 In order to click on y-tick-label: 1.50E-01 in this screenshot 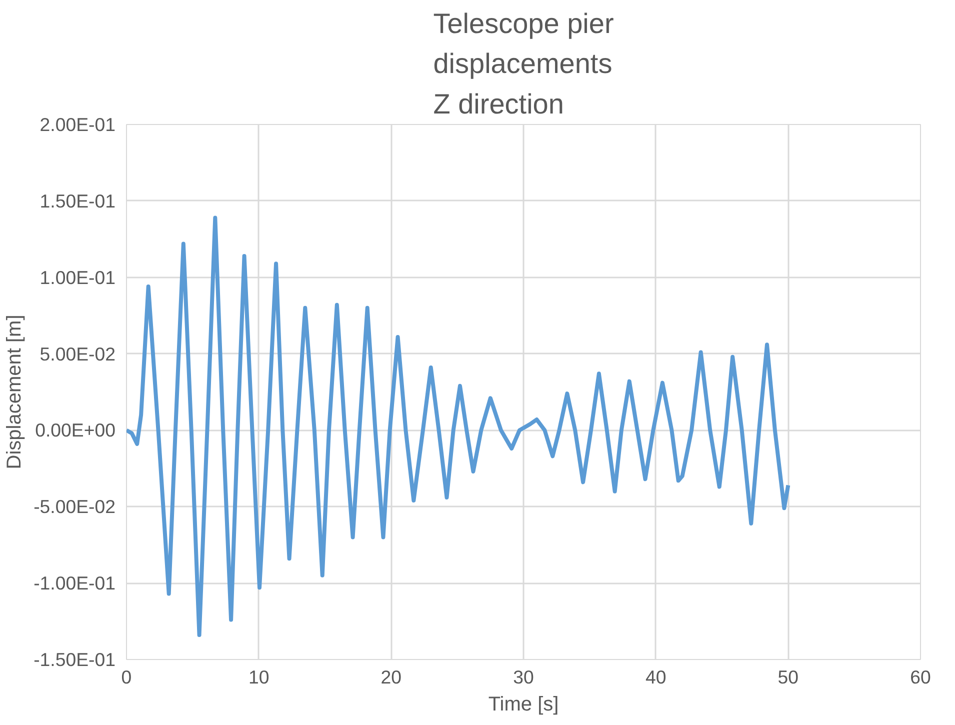, I will do `click(78, 201)`.